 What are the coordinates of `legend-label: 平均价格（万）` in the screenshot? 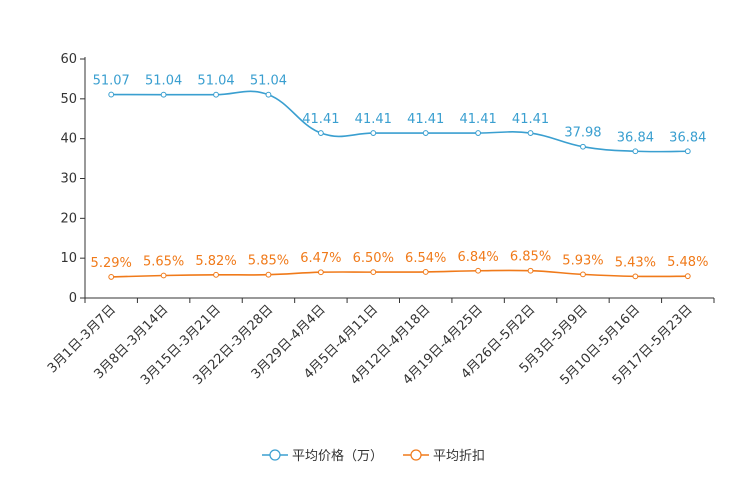 It's located at (337, 456).